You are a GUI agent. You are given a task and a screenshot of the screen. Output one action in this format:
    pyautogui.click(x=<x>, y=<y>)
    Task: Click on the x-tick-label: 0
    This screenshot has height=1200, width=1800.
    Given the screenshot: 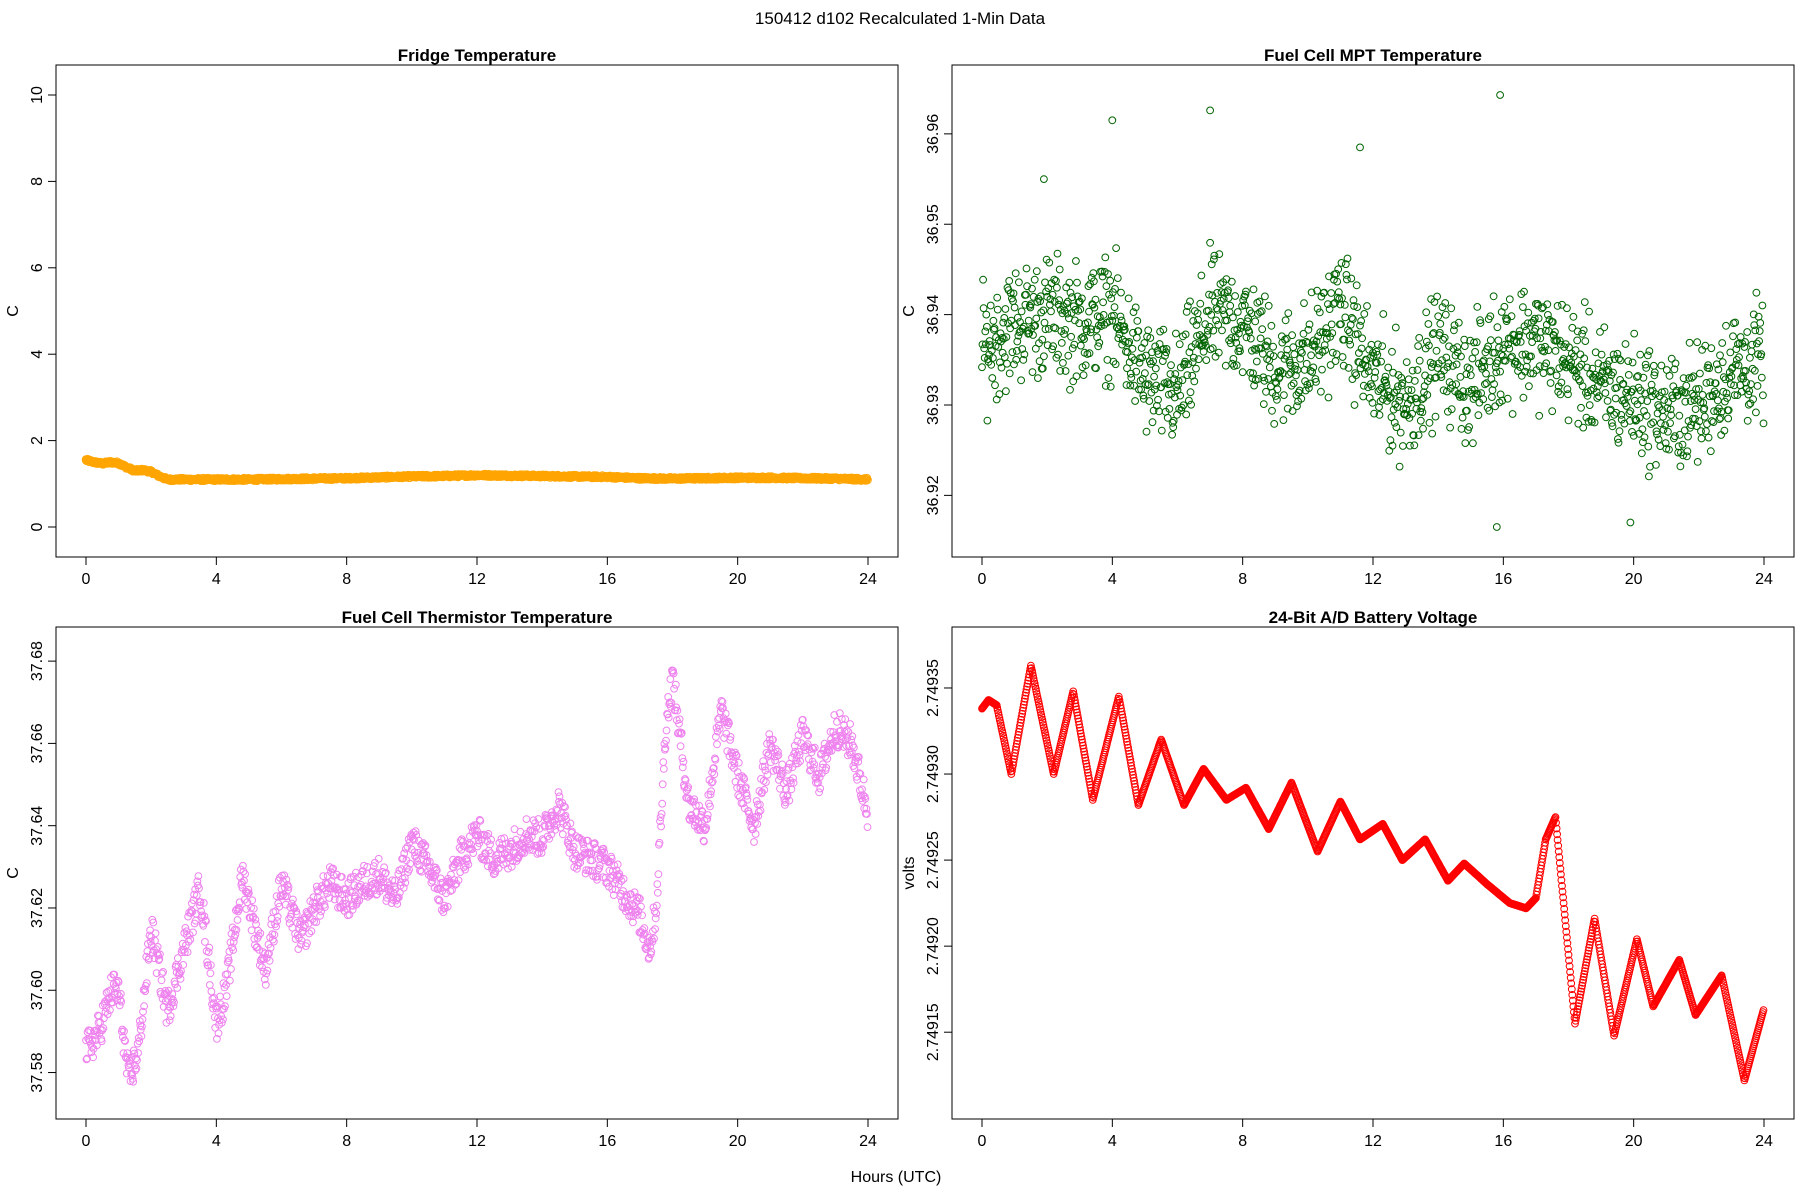 What is the action you would take?
    pyautogui.click(x=982, y=1141)
    